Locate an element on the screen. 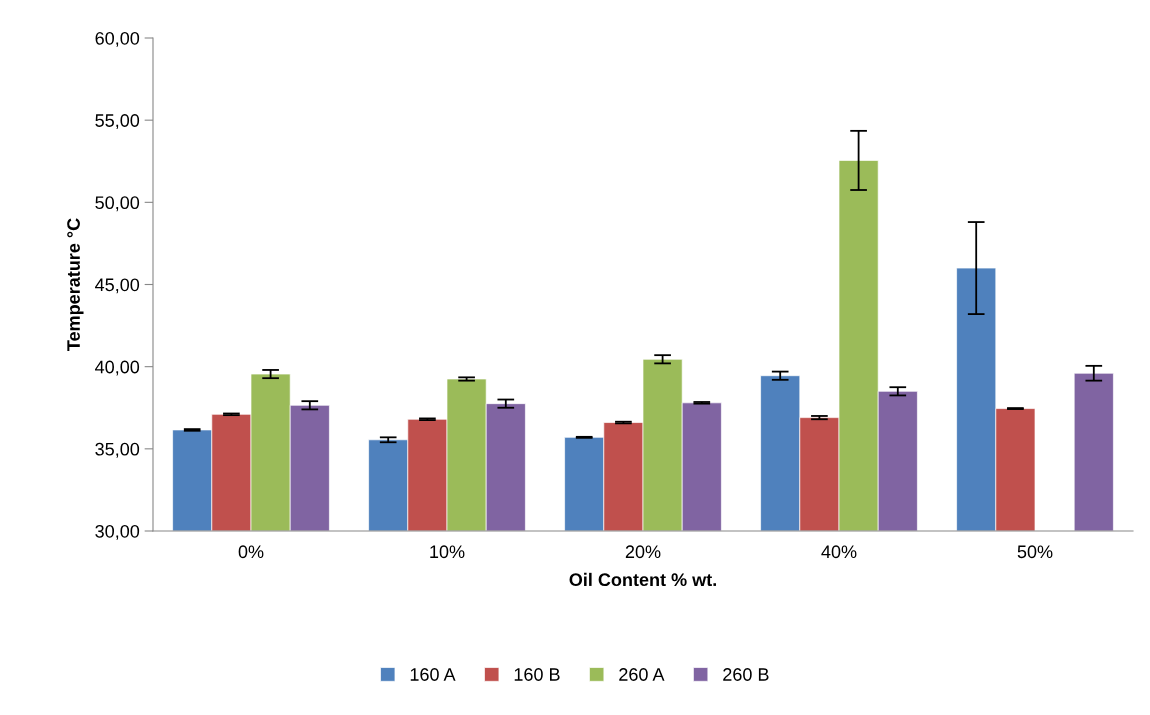  y-tick-label: 30,00 is located at coordinates (117, 532).